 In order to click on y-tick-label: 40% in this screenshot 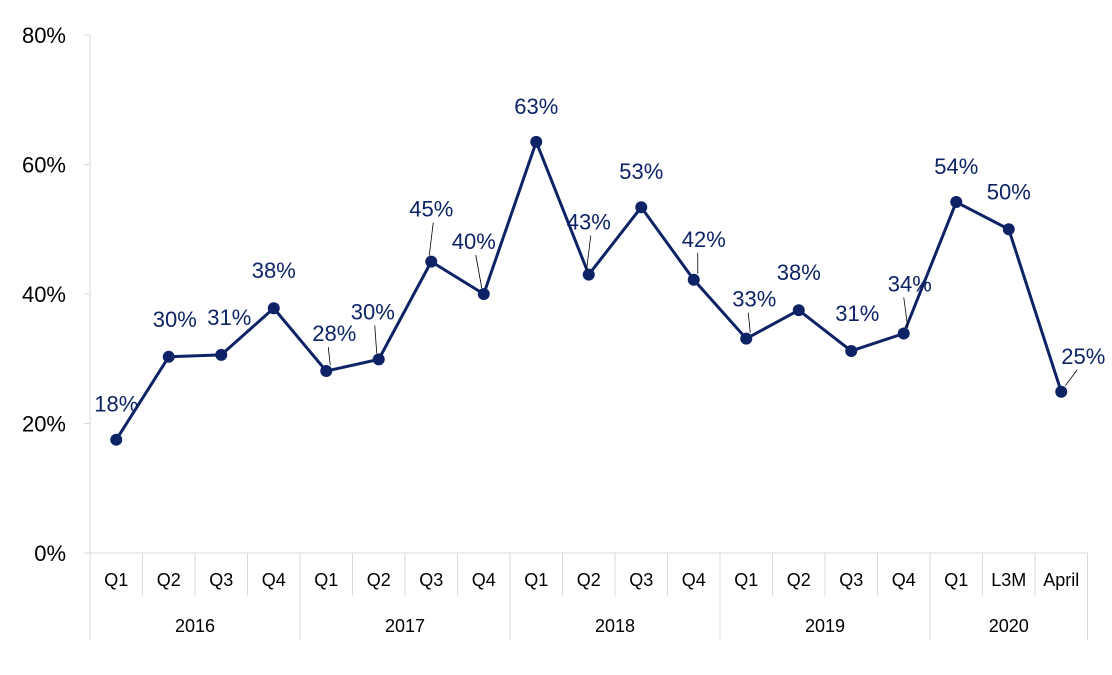, I will do `click(44, 294)`.